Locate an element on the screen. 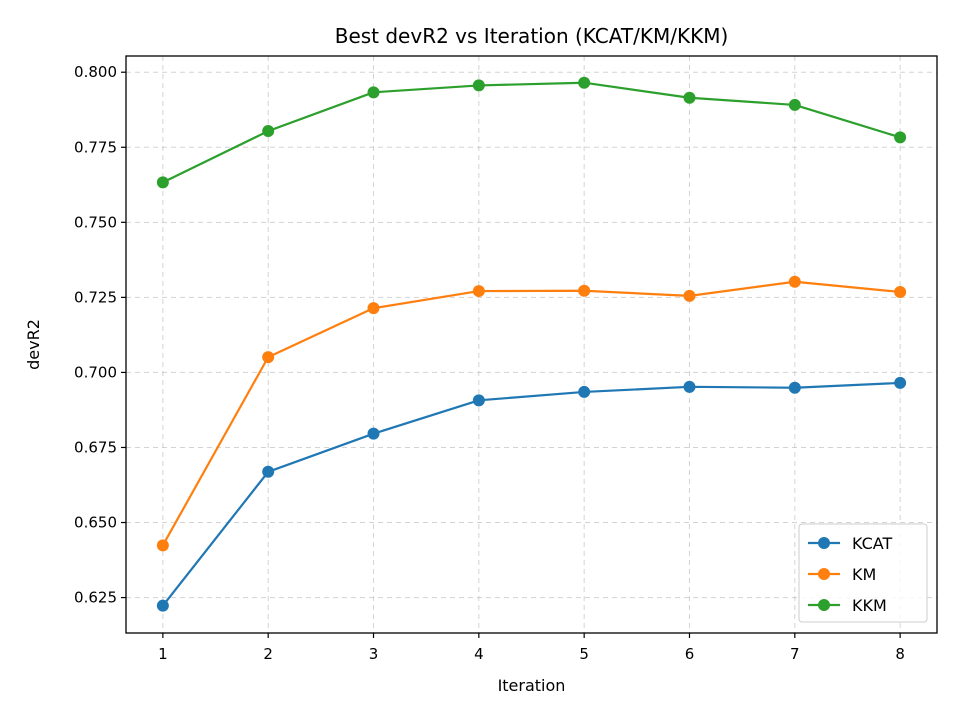 This screenshot has height=720, width=960. legend-label-kcat: KCAT is located at coordinates (872, 543).